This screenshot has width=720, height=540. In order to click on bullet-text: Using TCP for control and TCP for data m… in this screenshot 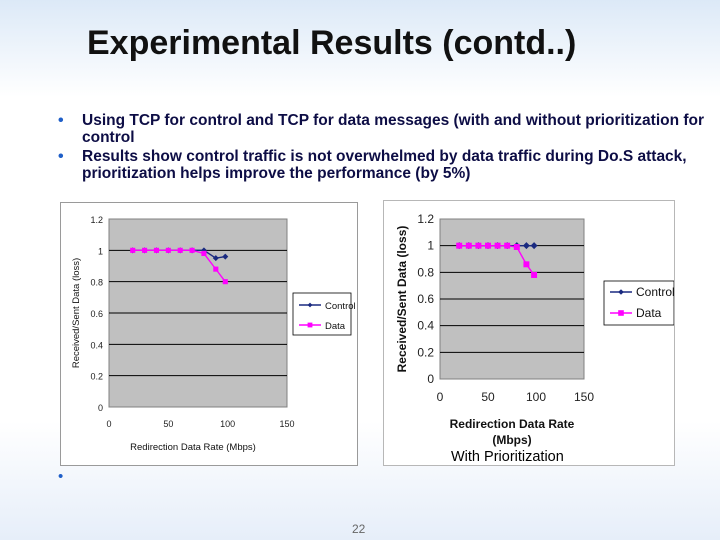, I will do `click(393, 129)`.